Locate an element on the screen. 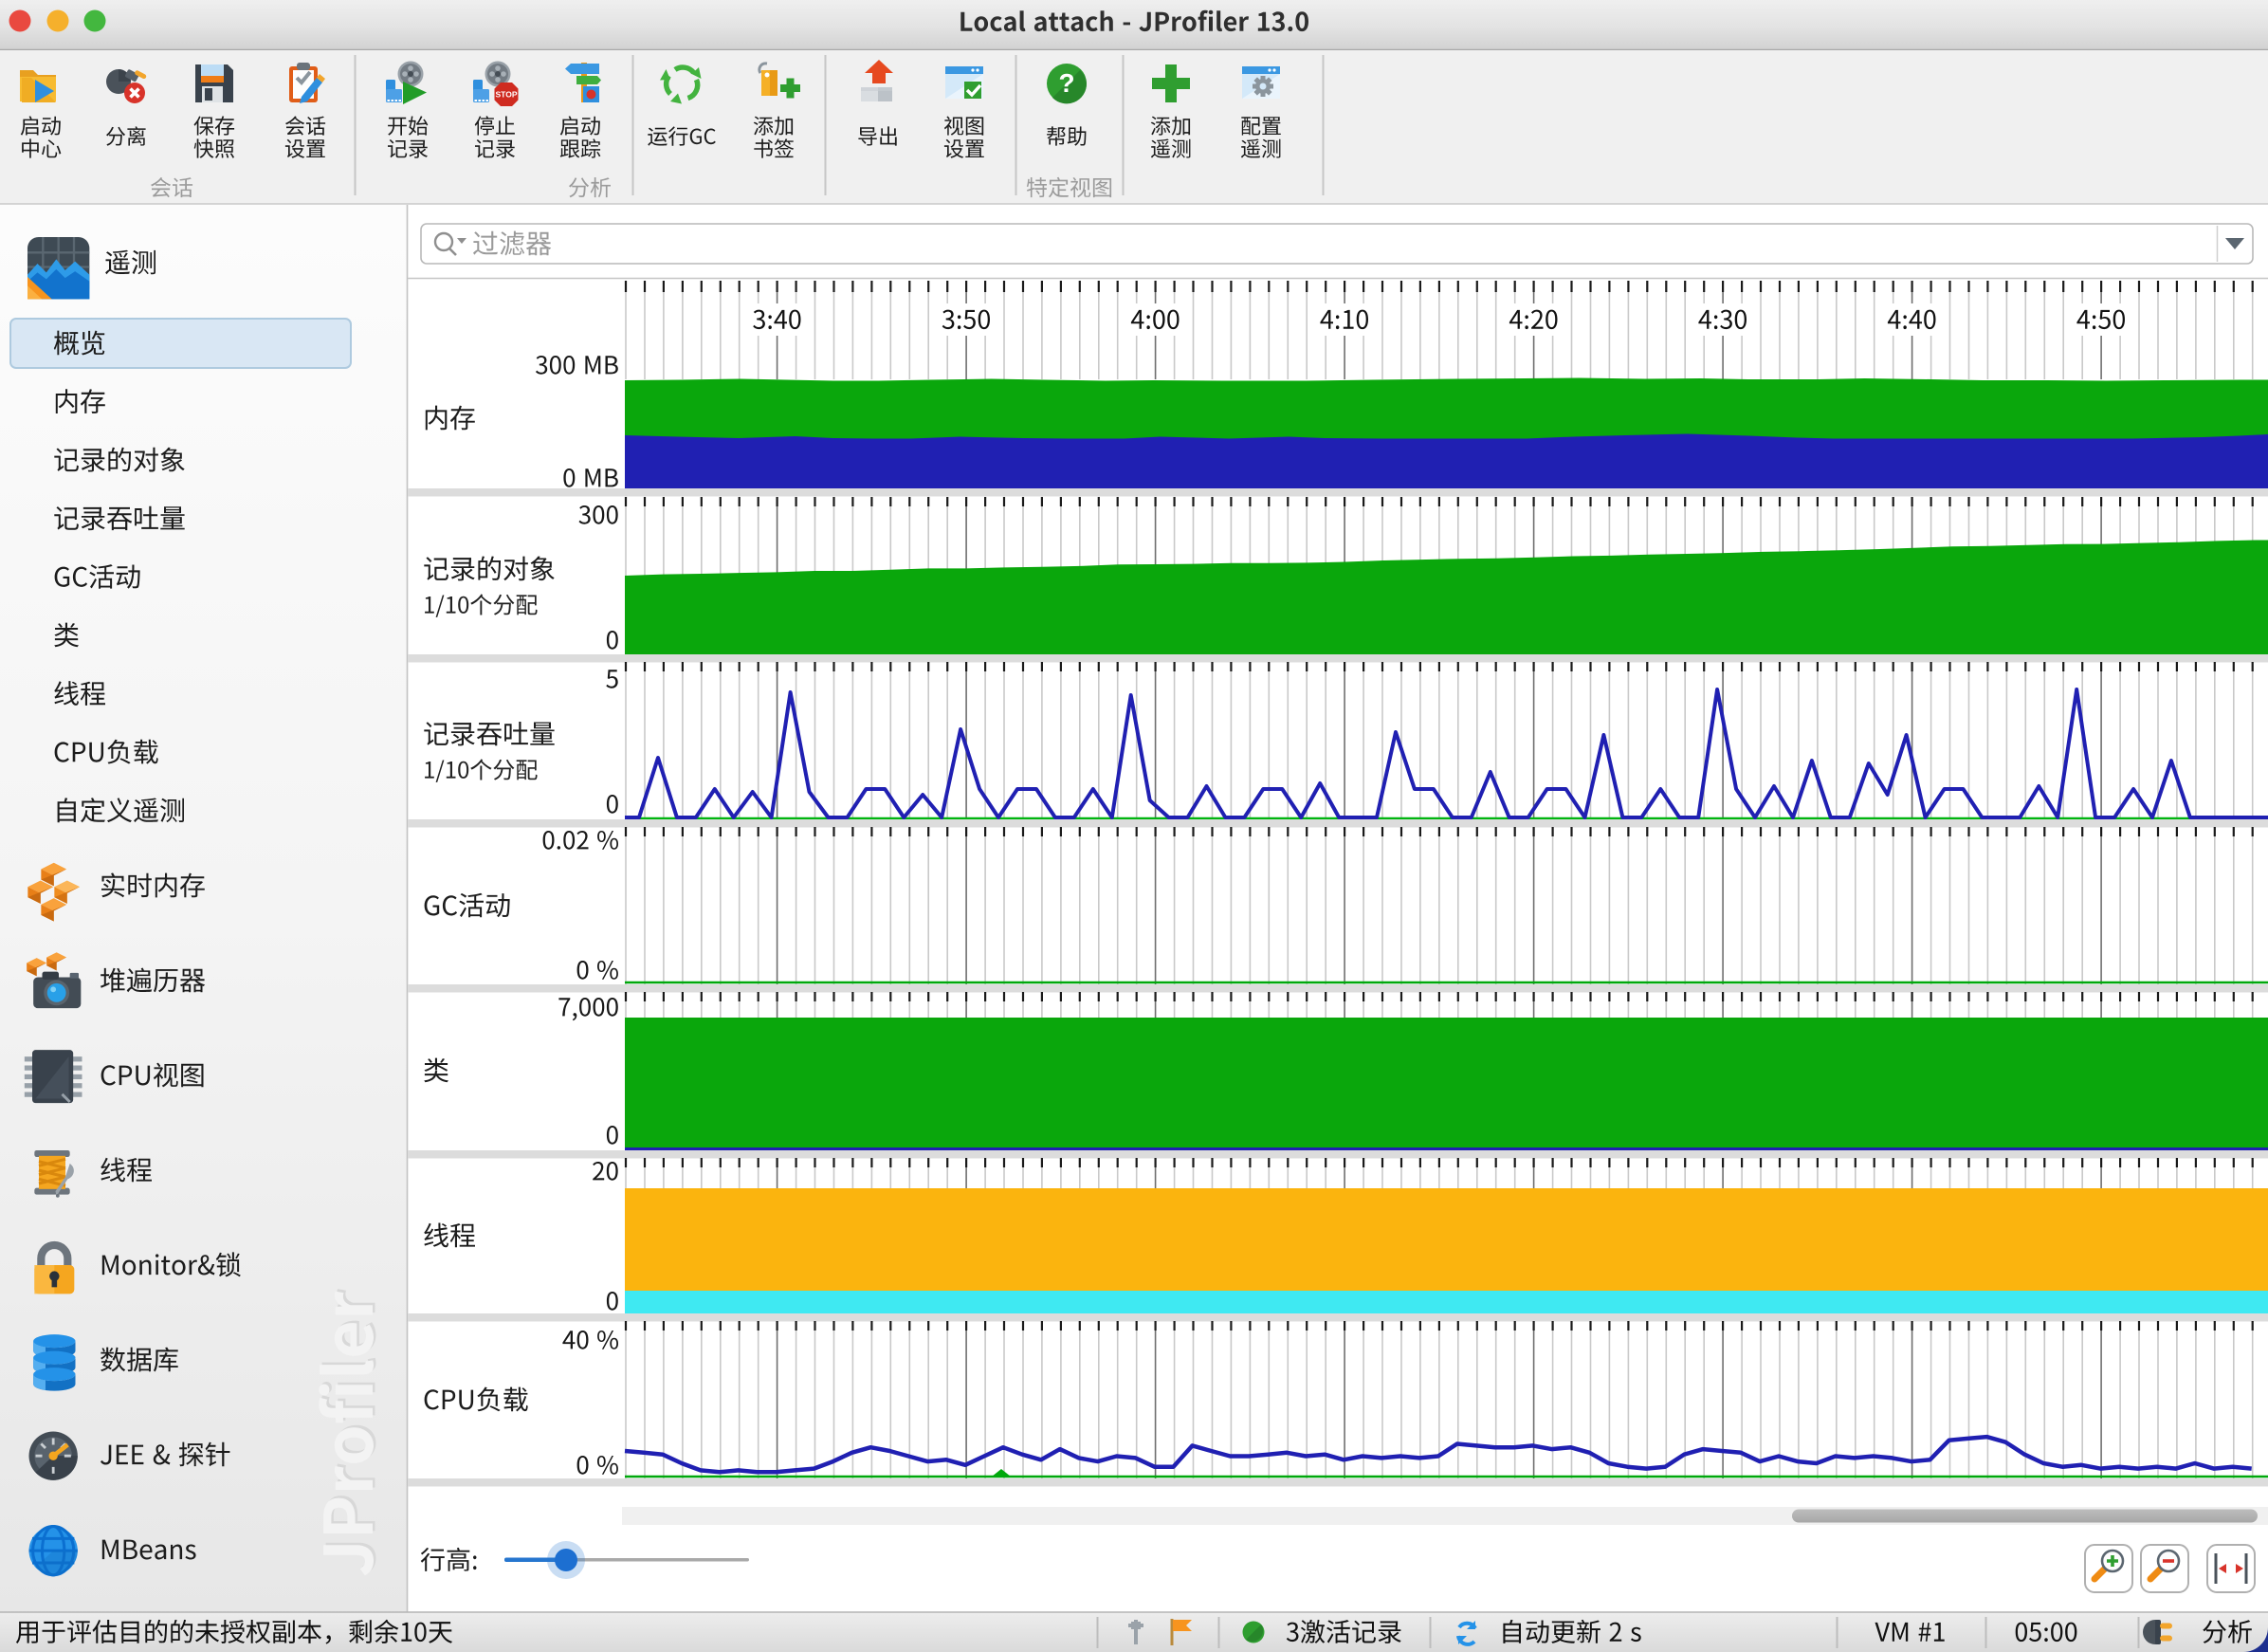 The height and width of the screenshot is (1652, 2268). svg-text: STOP is located at coordinates (507, 95).